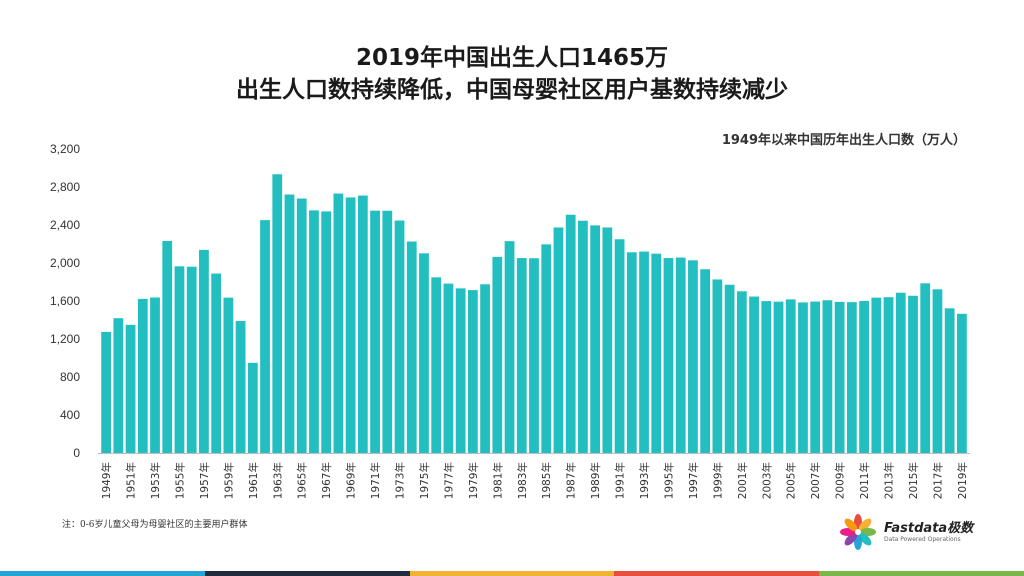 Image resolution: width=1024 pixels, height=576 pixels. I want to click on x-tick-label: 1973年, so click(400, 480).